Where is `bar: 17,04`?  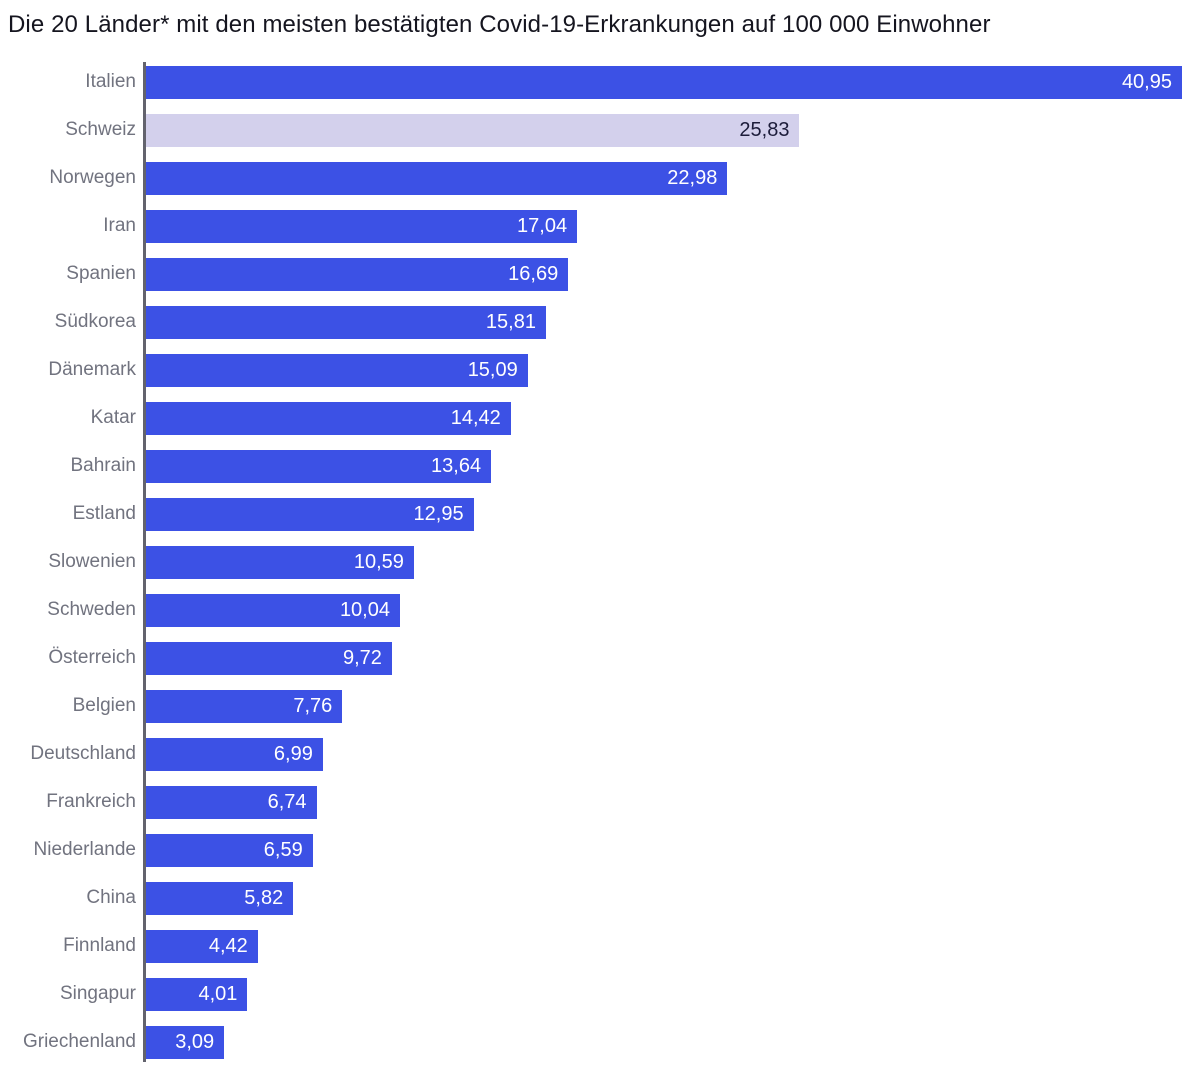 bar: 17,04 is located at coordinates (362, 226).